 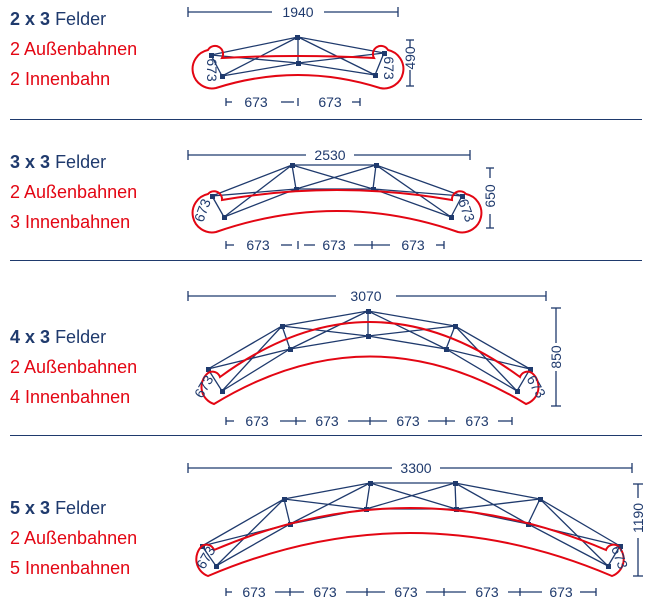 What do you see at coordinates (60, 79) in the screenshot?
I see `inner-lanes: 2 Innenbahn` at bounding box center [60, 79].